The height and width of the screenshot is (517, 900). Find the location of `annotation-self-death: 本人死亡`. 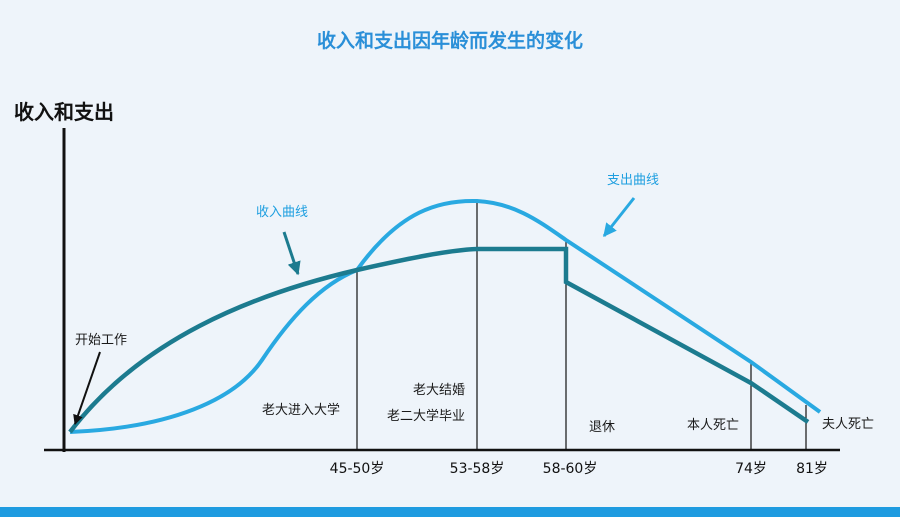

annotation-self-death: 本人死亡 is located at coordinates (713, 425).